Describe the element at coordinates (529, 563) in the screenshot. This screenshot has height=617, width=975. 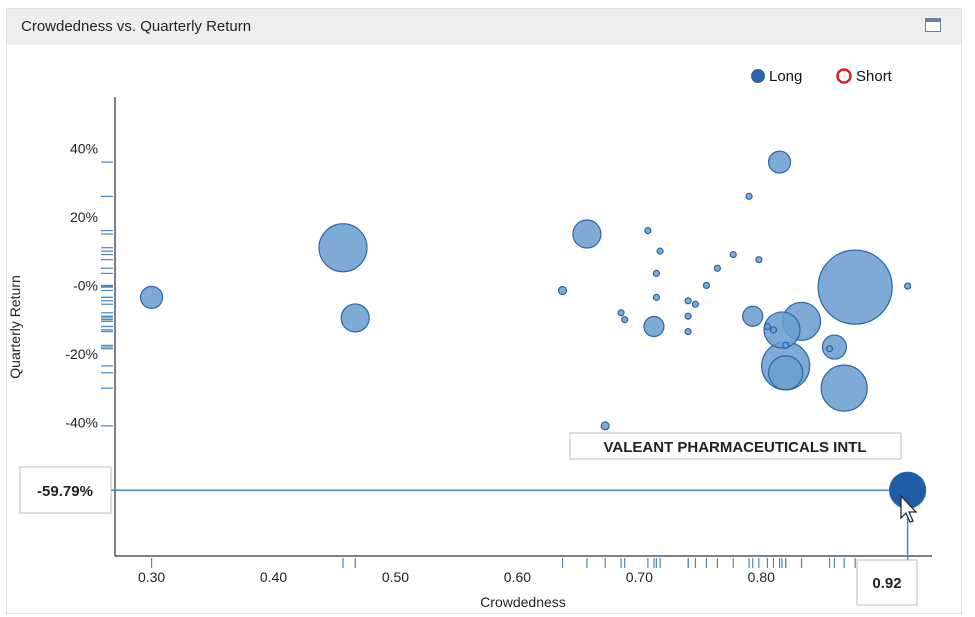
I see `x-rug` at that location.